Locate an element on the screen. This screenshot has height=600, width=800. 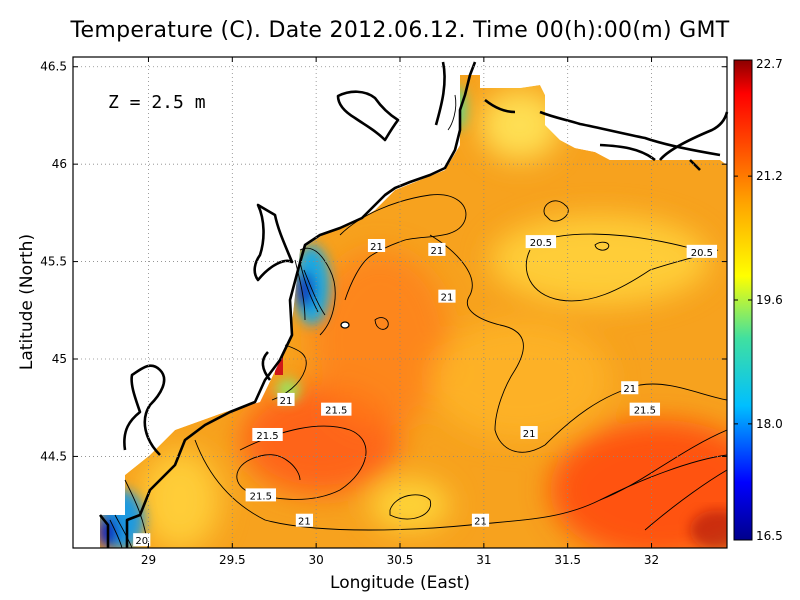
hot-spot-southeast is located at coordinates (708, 529).